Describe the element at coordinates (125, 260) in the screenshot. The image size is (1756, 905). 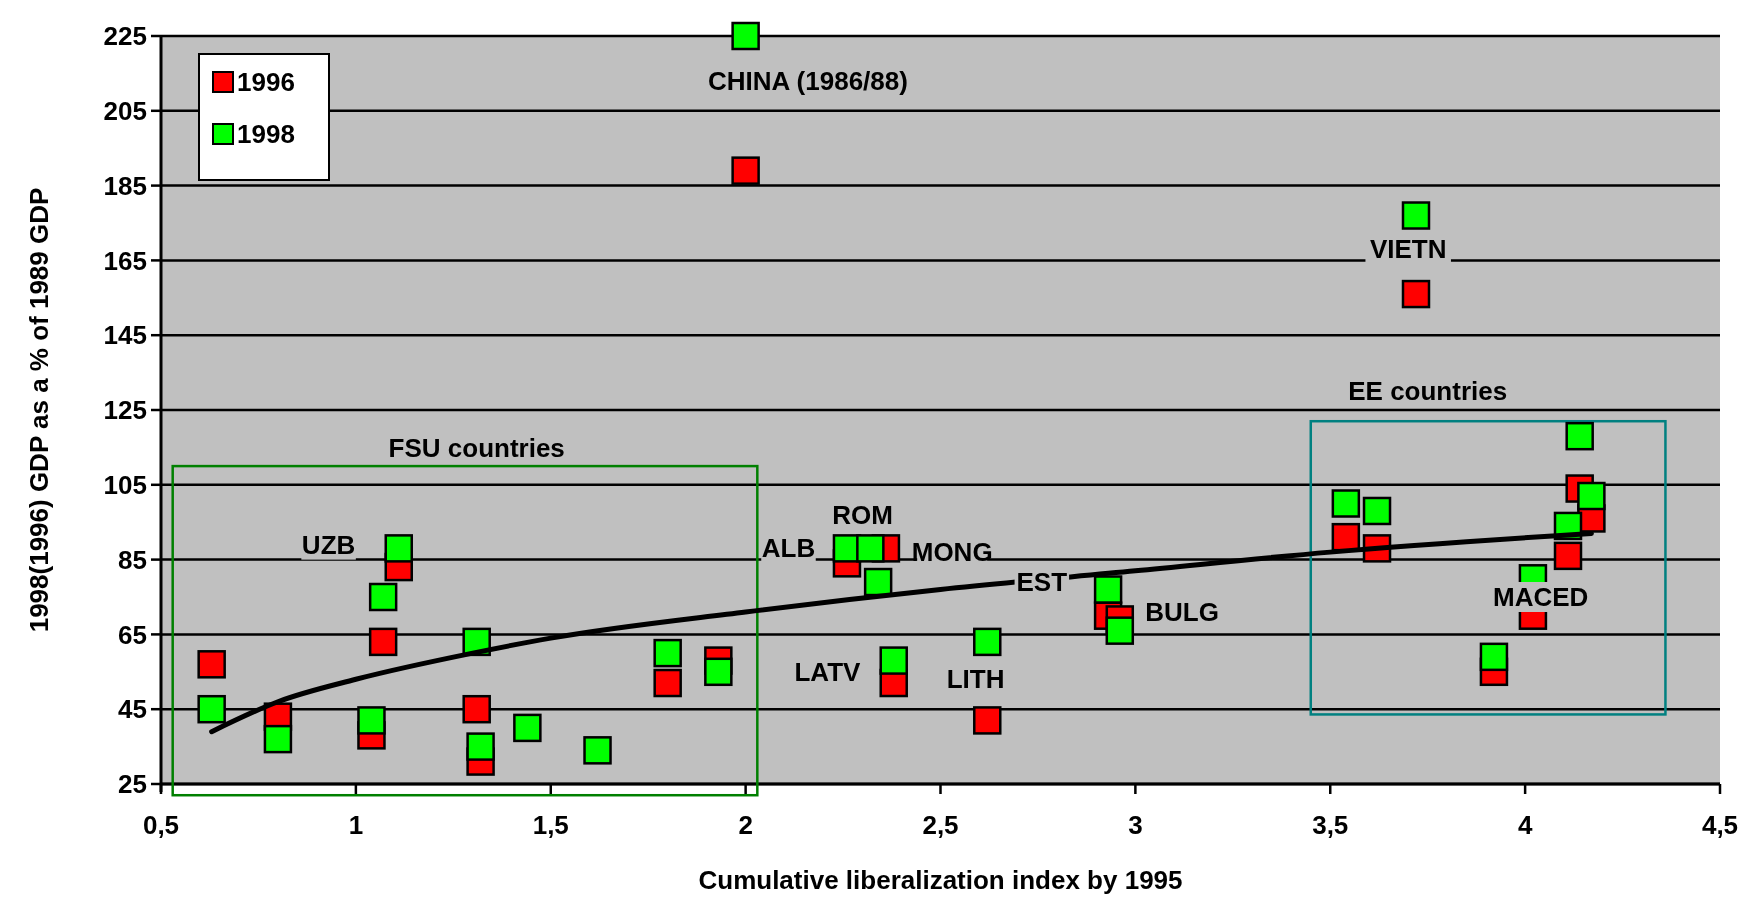
I see `y-tick-label: 165` at that location.